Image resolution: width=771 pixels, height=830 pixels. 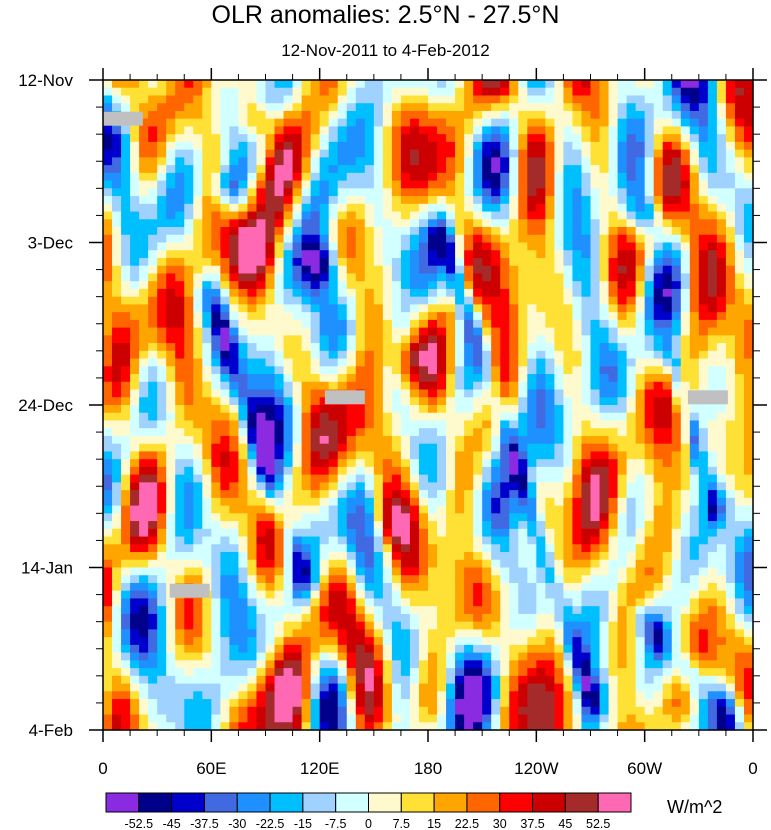 I want to click on chart-subtitle: 12-Nov-2011 to 4-Feb-2012, so click(x=385, y=50).